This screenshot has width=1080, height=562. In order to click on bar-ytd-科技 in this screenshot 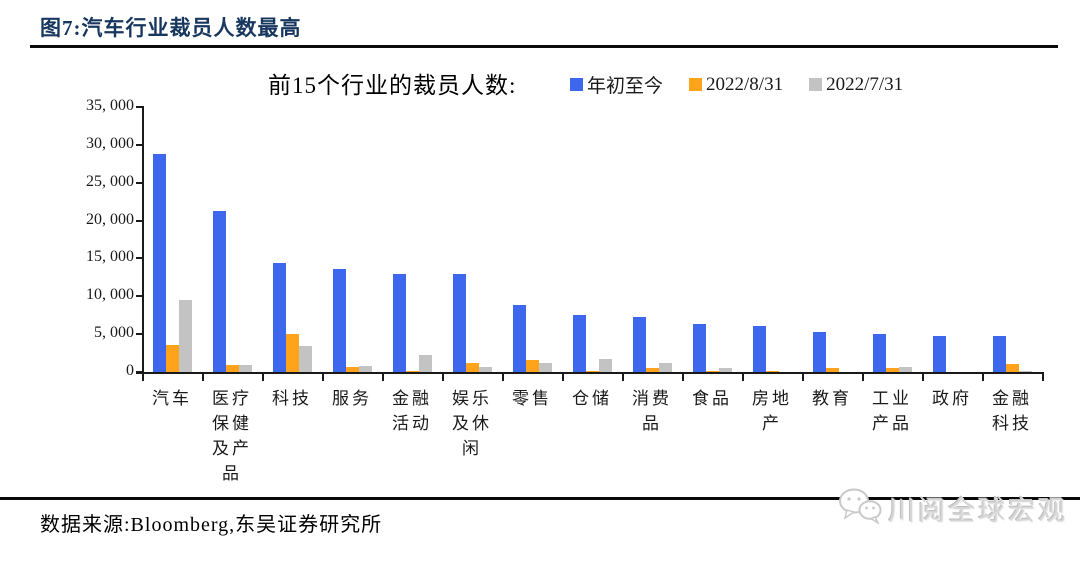, I will do `click(279, 317)`.